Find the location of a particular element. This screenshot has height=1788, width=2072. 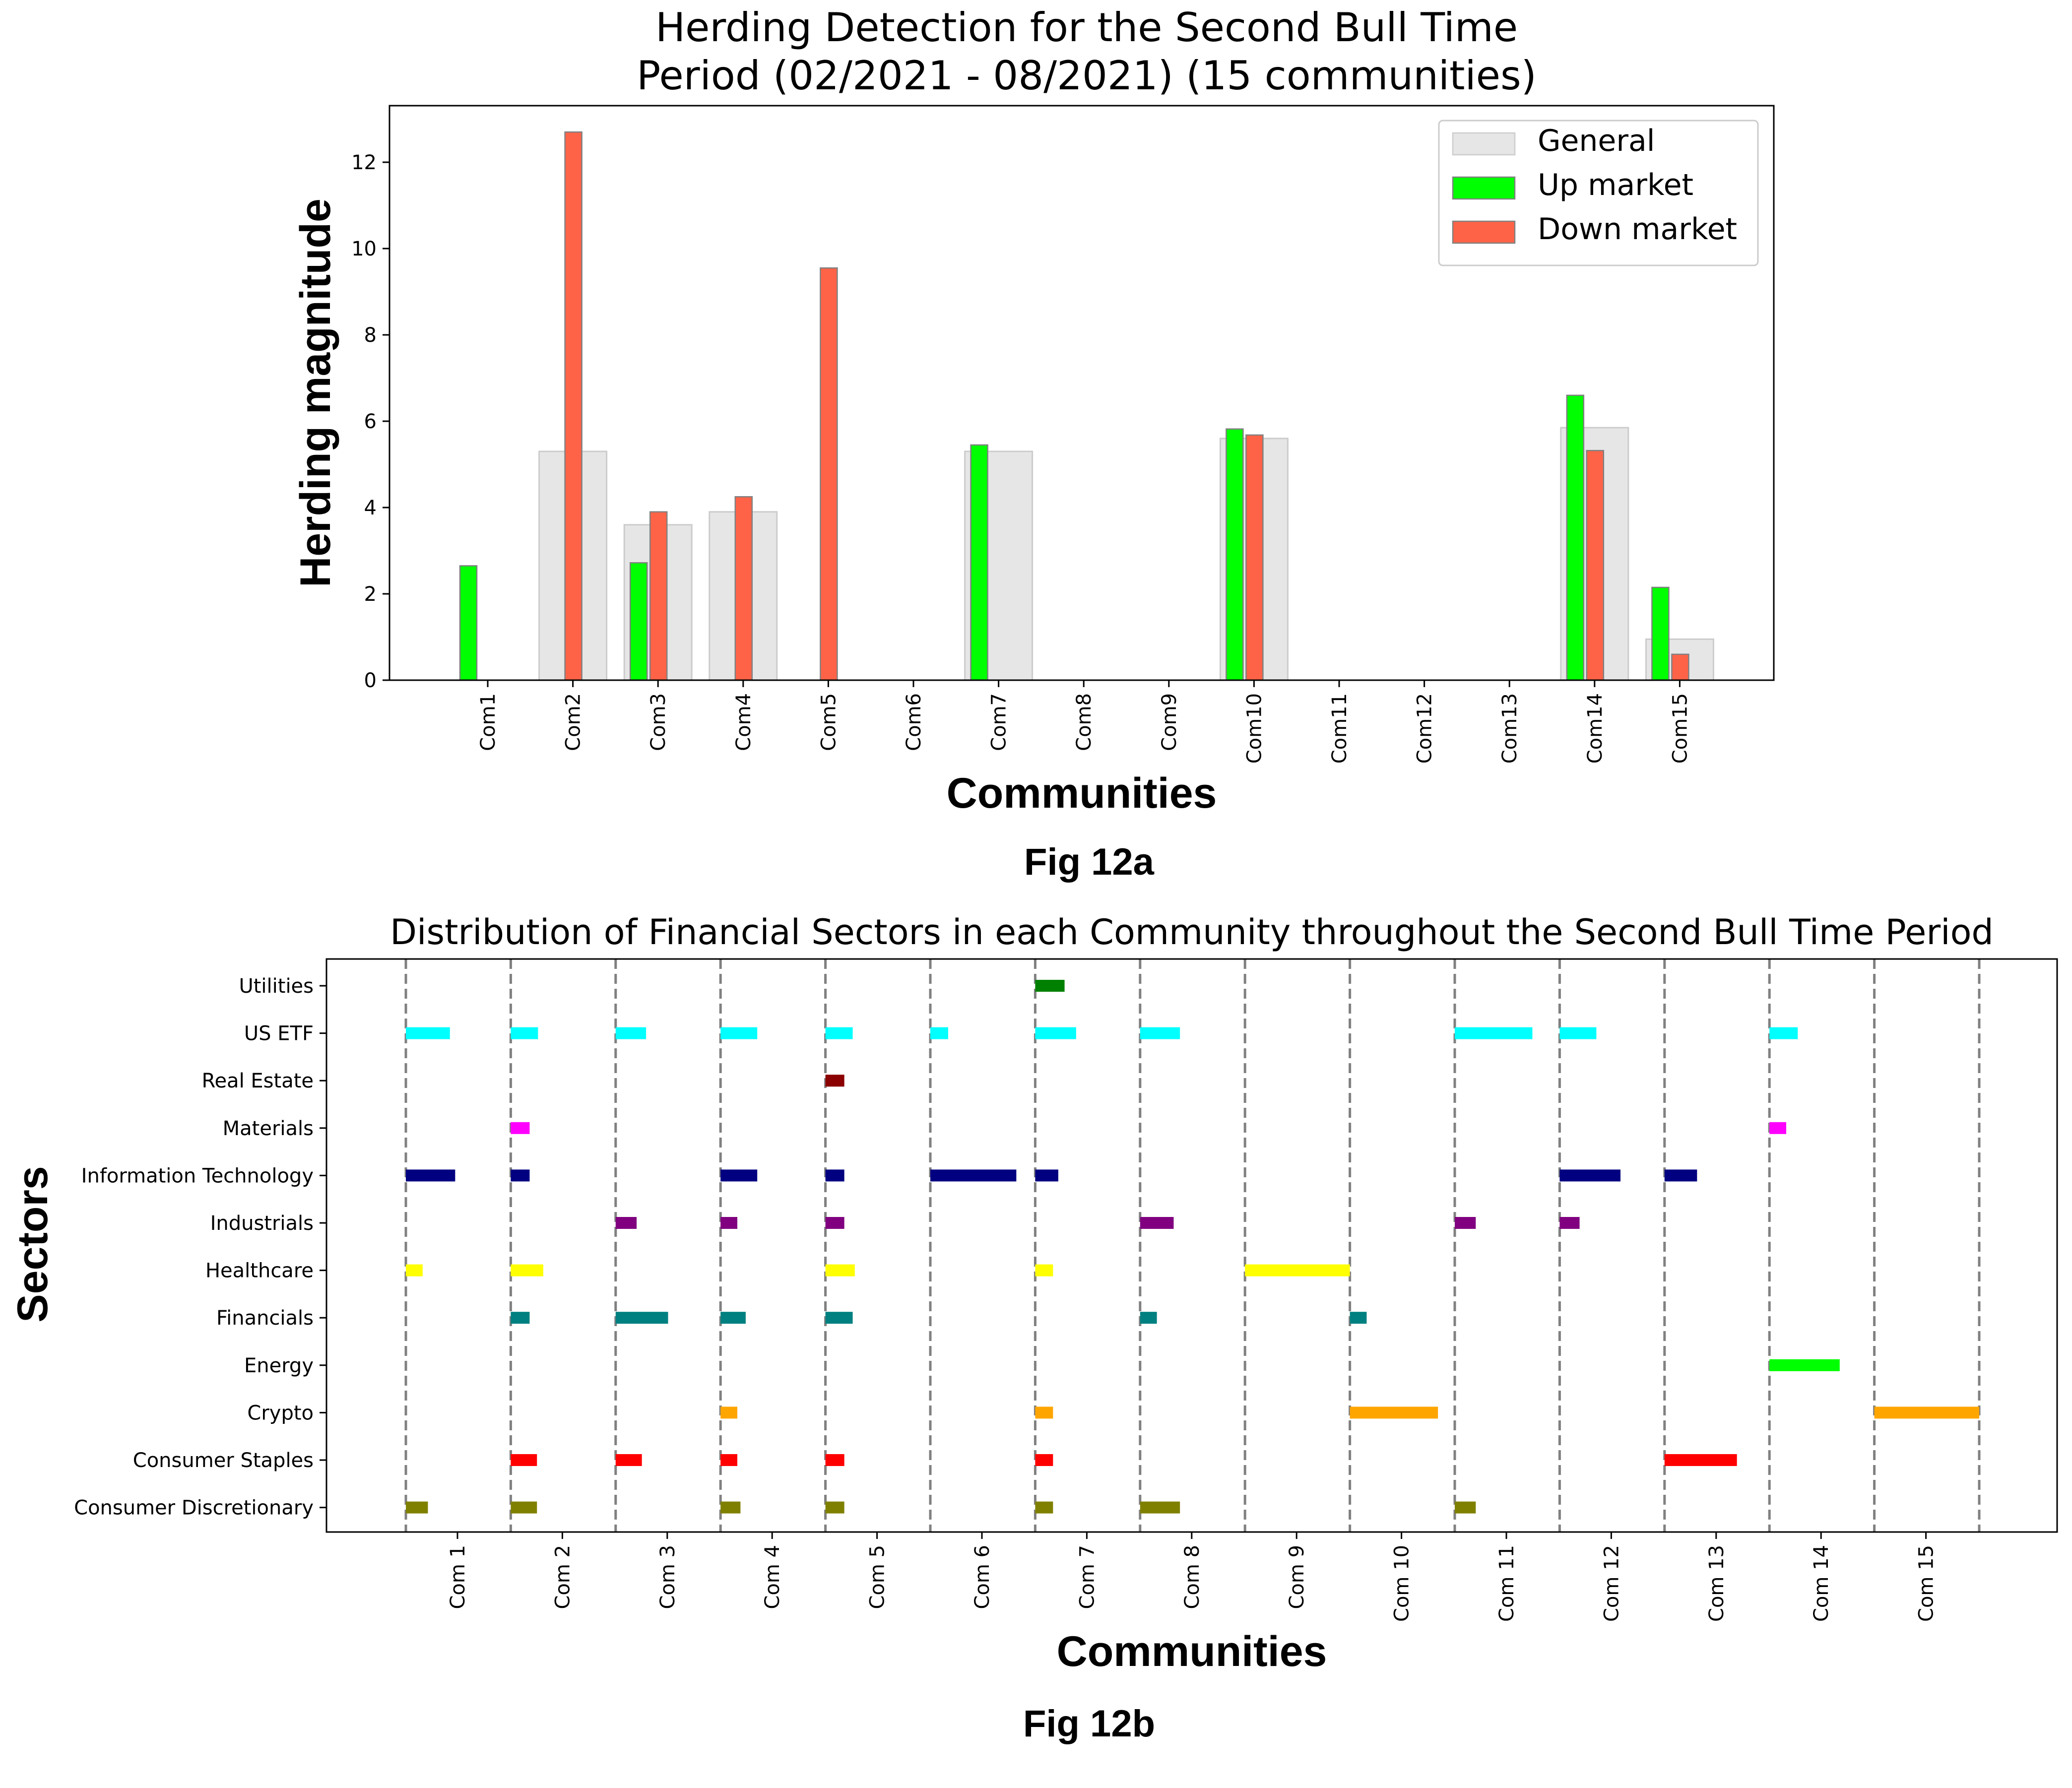

legend-box is located at coordinates (1598, 193).